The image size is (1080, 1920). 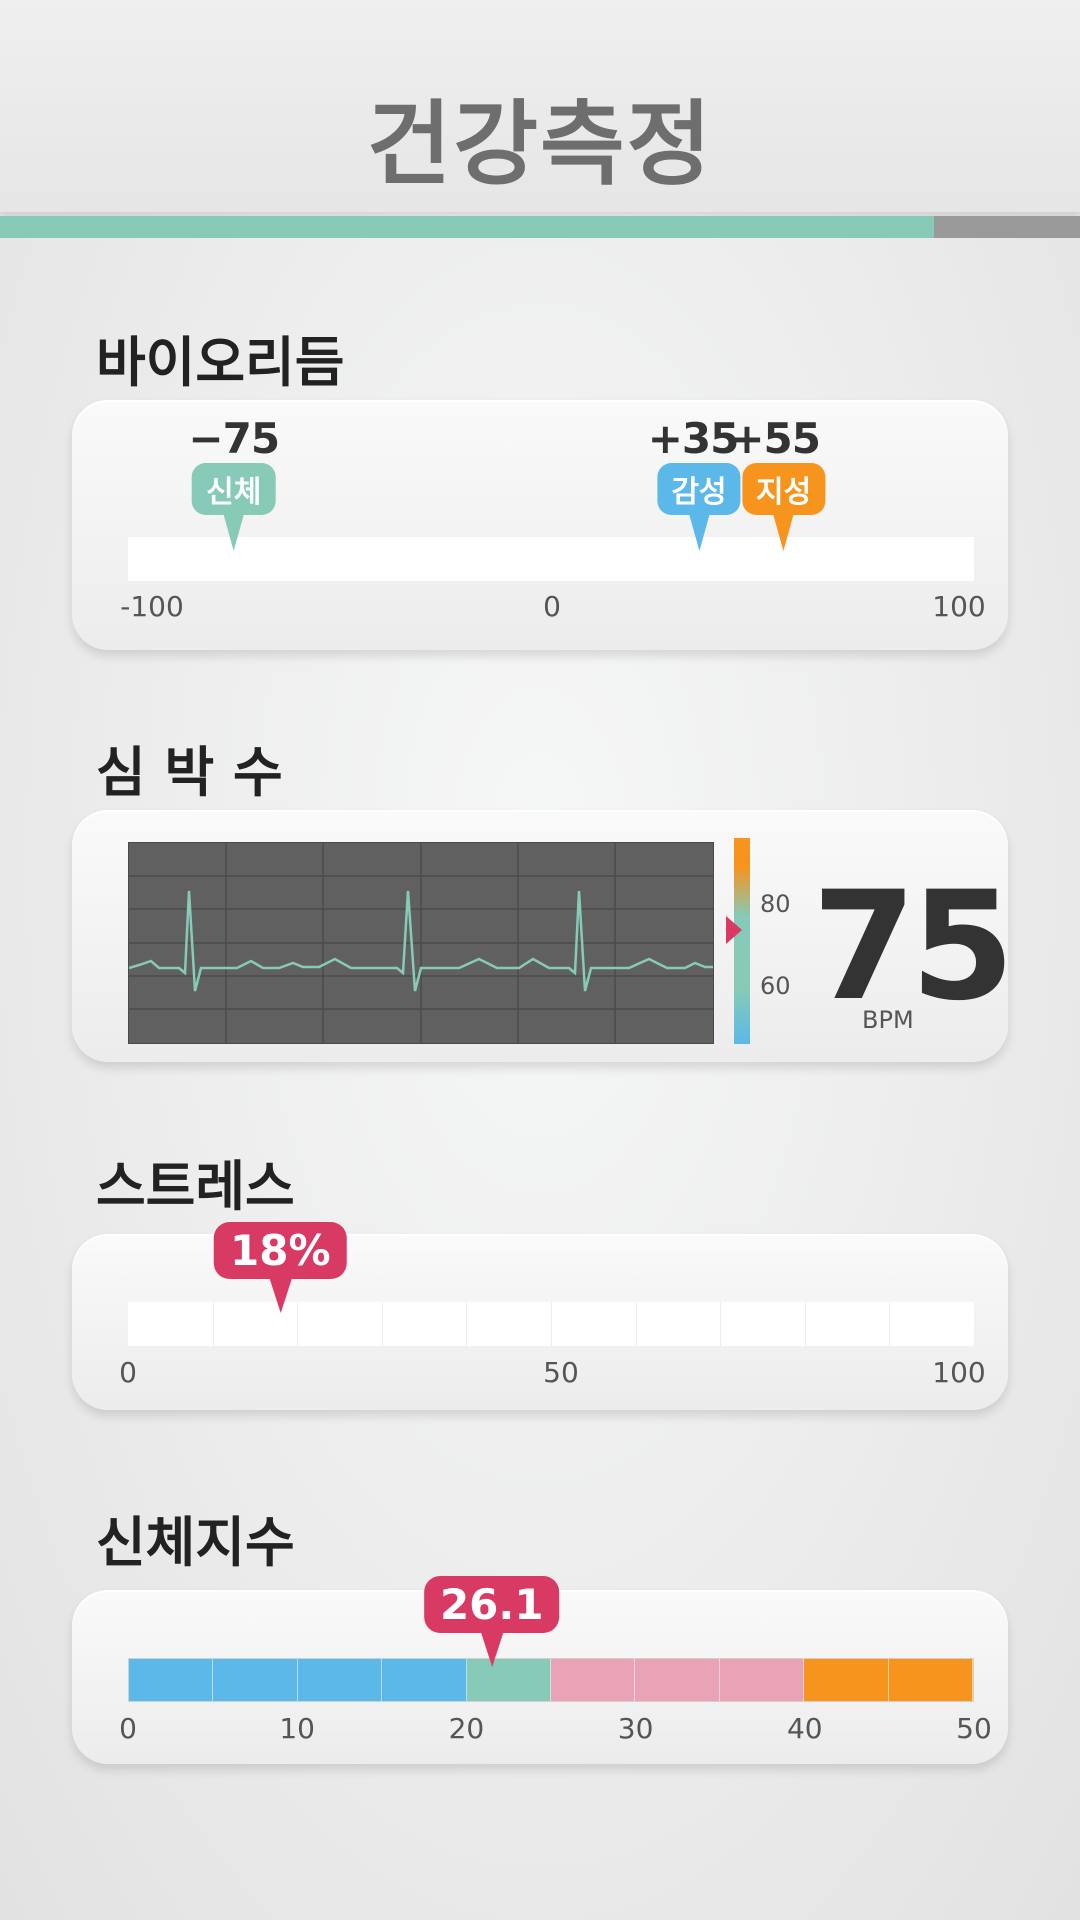 What do you see at coordinates (467, 227) in the screenshot?
I see `progress-fill` at bounding box center [467, 227].